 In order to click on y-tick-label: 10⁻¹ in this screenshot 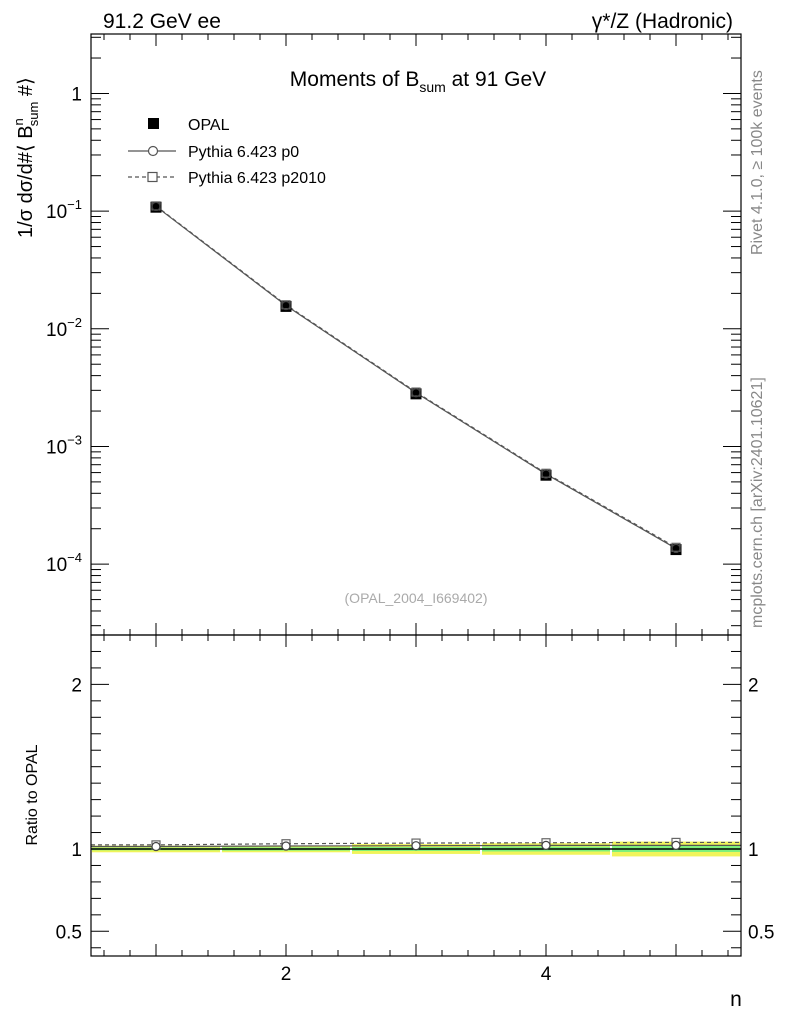, I will do `click(64, 210)`.